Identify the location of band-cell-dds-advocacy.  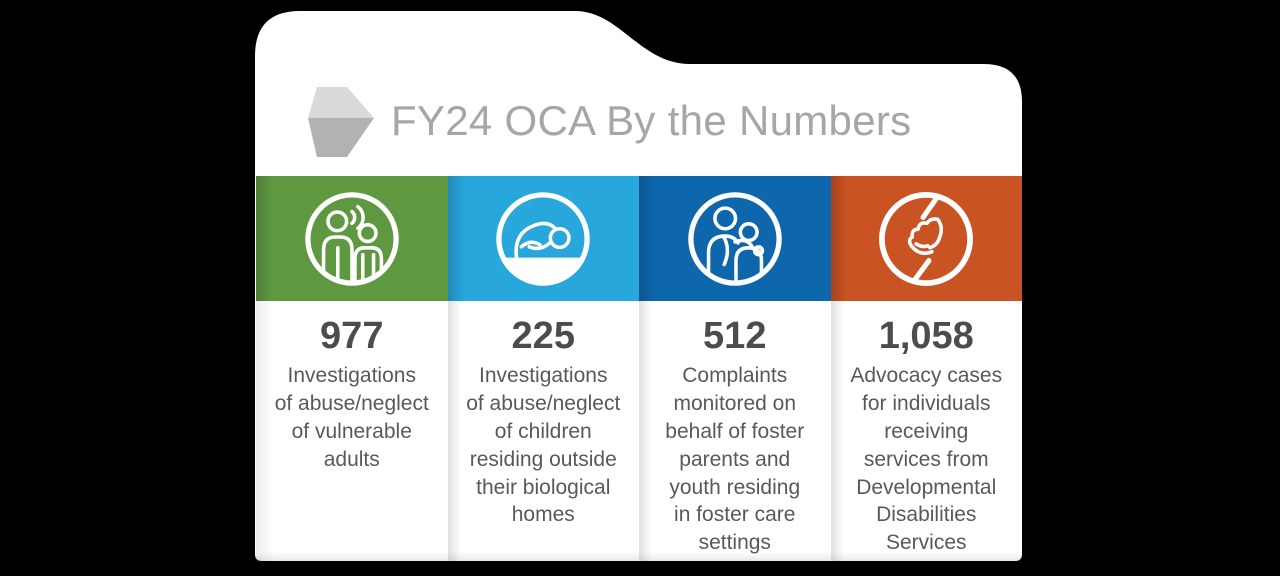
(926, 238).